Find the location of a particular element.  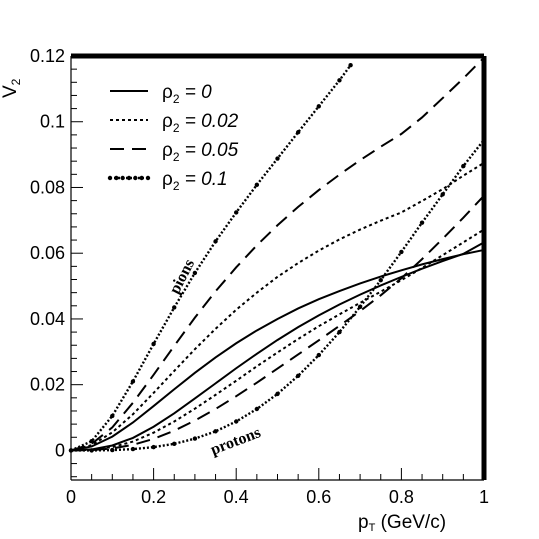

x-axis-title: pT (GeV/c) is located at coordinates (402, 523).